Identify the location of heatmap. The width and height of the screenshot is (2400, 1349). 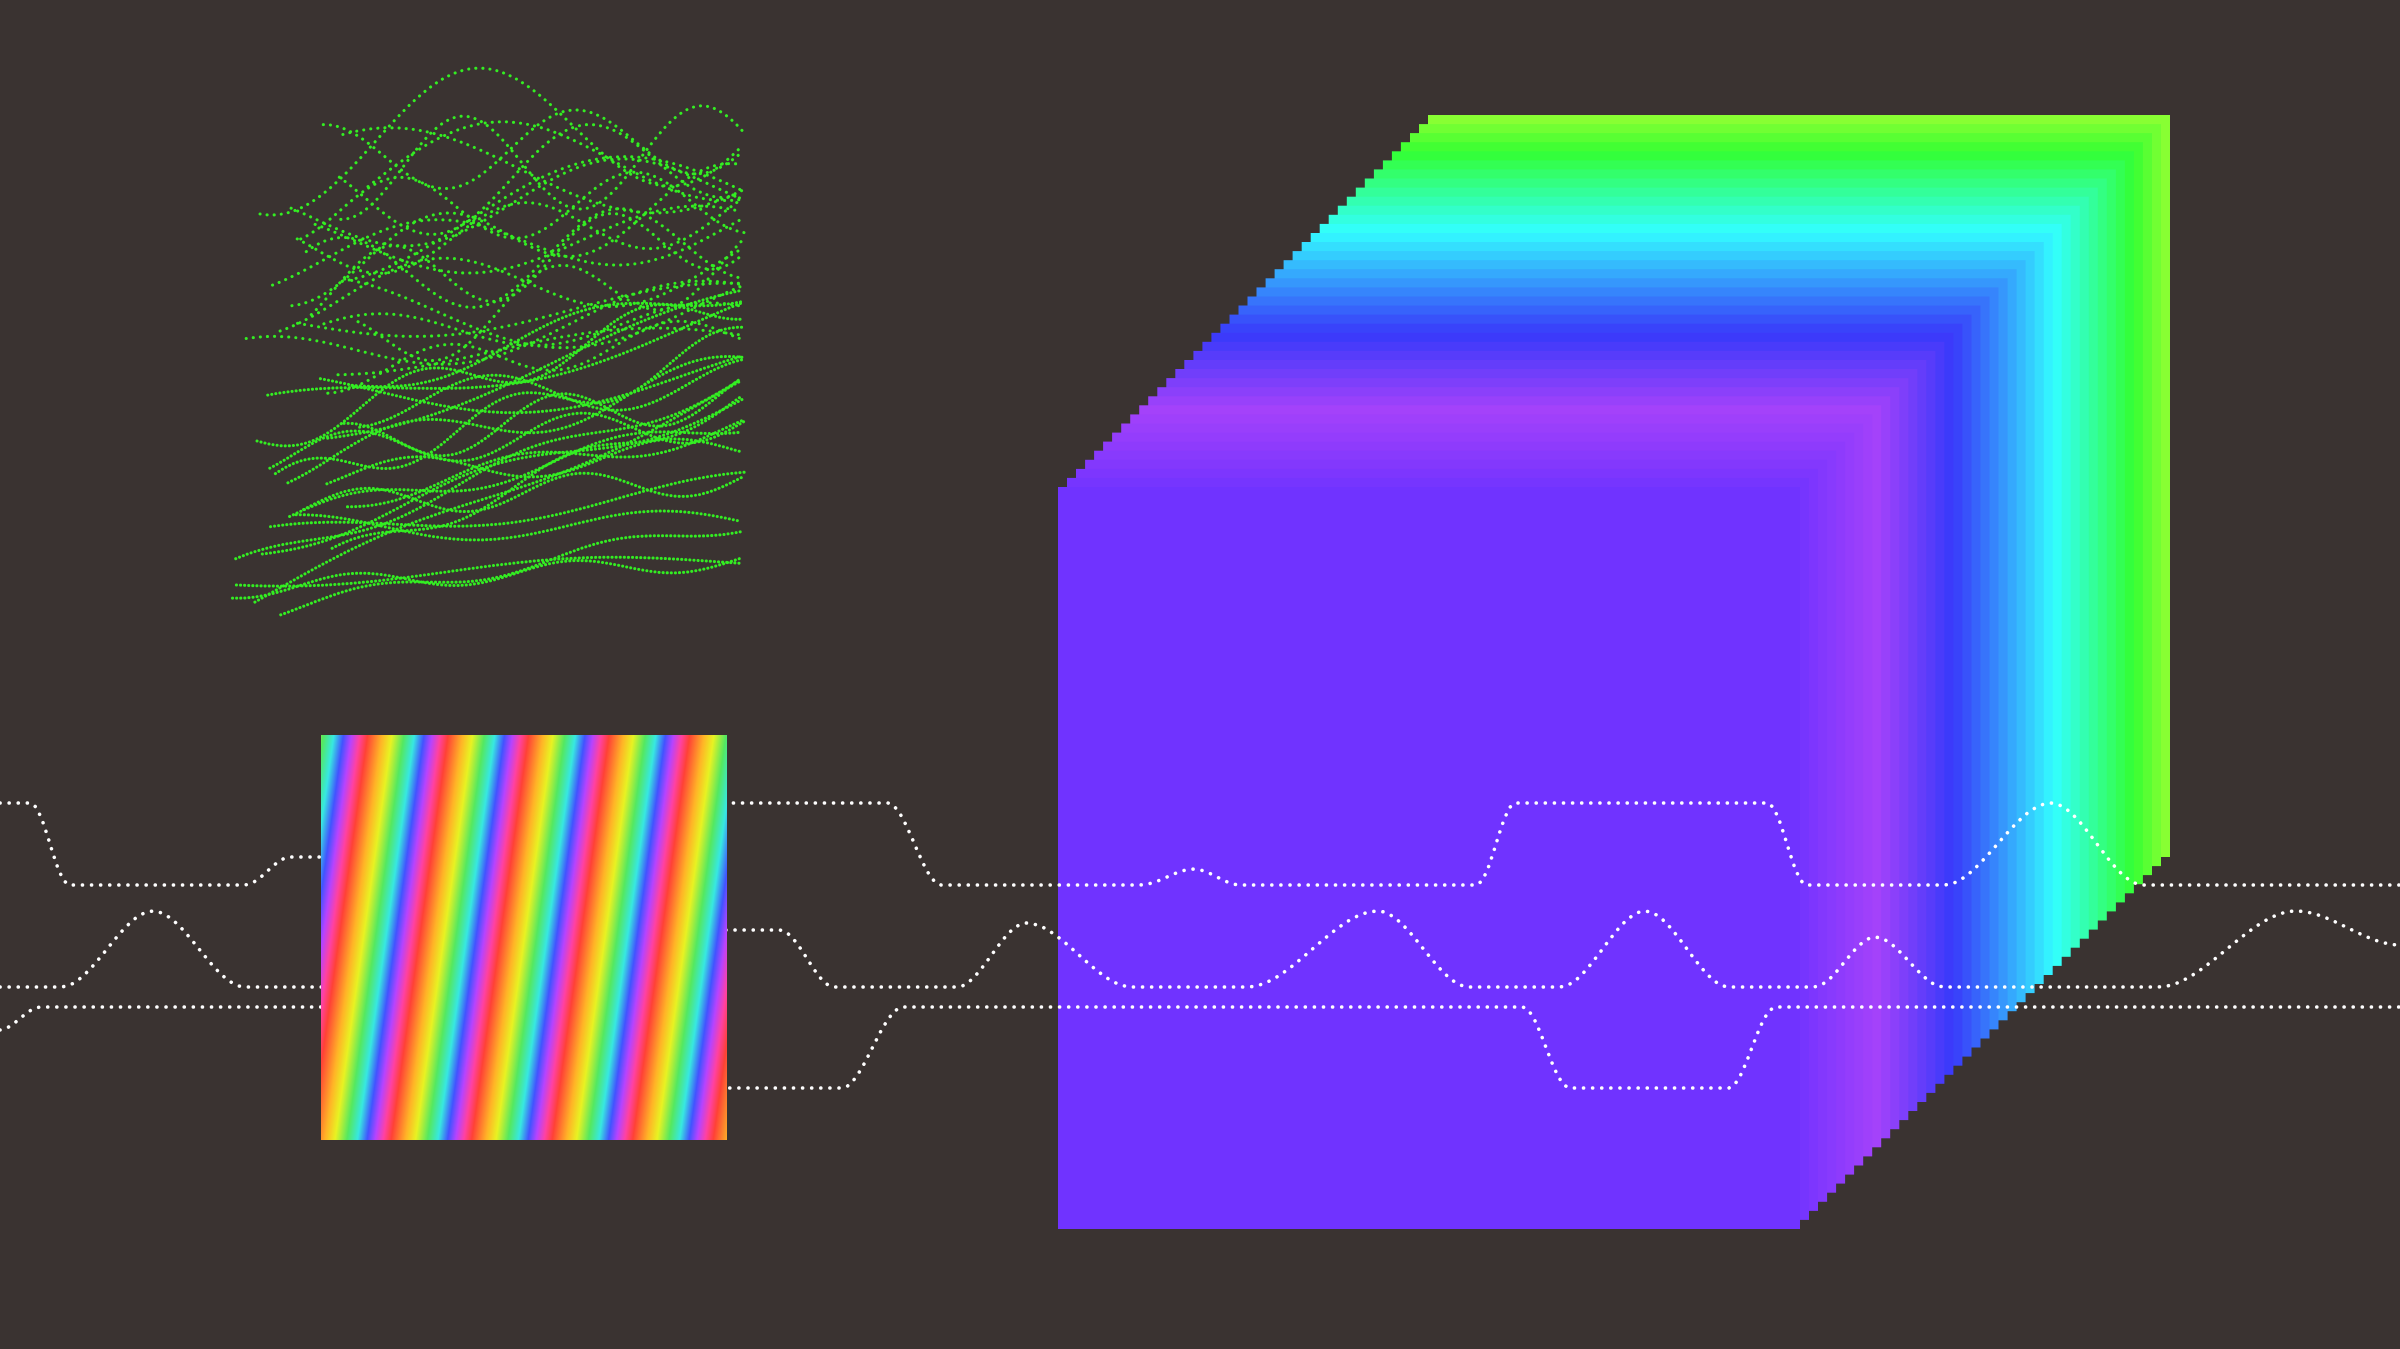
(524, 937).